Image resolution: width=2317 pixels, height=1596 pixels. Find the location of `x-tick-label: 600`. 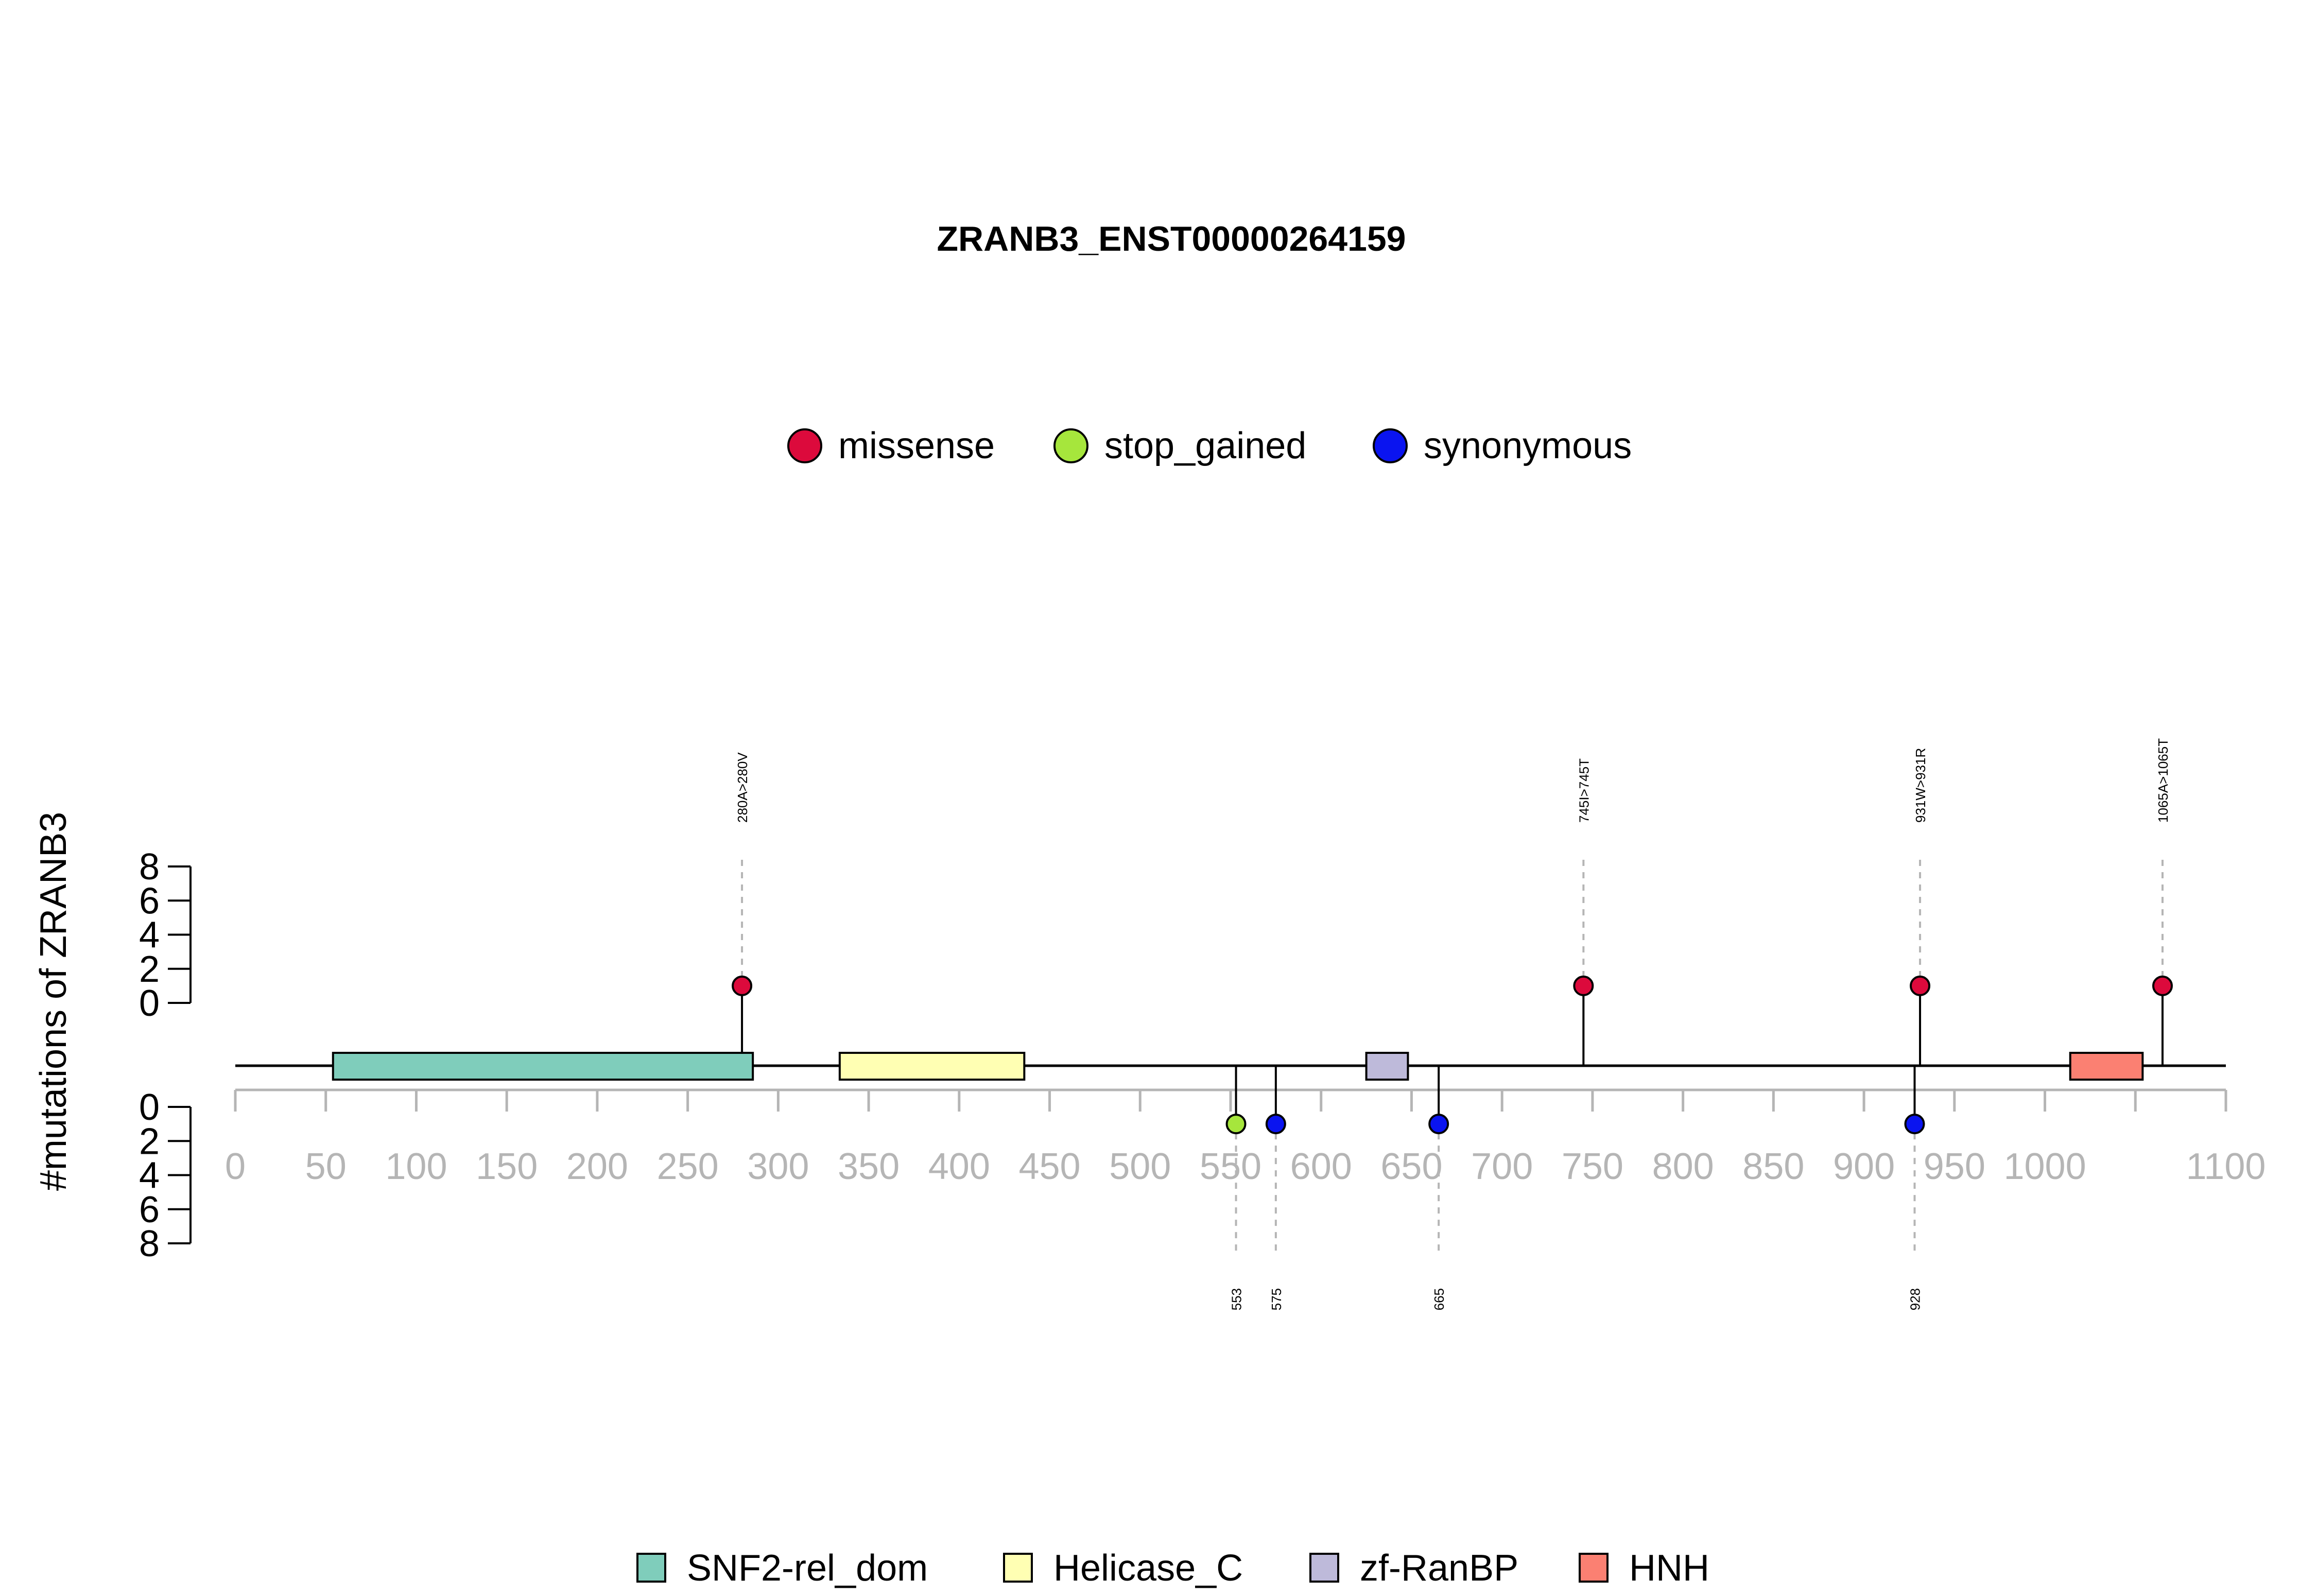

x-tick-label: 600 is located at coordinates (1321, 1166).